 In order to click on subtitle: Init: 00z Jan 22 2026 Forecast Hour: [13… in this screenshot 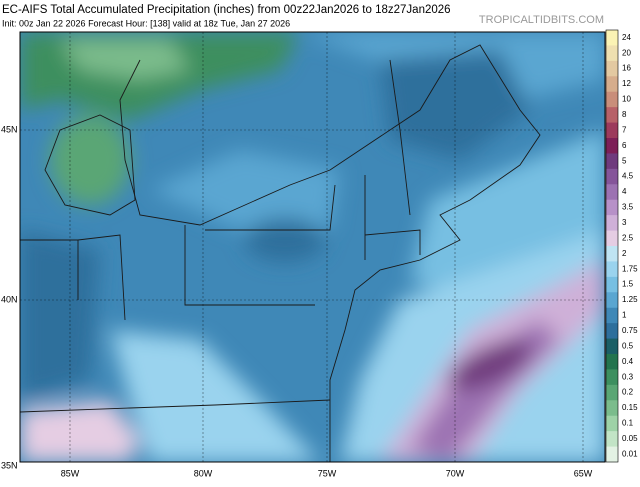, I will do `click(146, 23)`.